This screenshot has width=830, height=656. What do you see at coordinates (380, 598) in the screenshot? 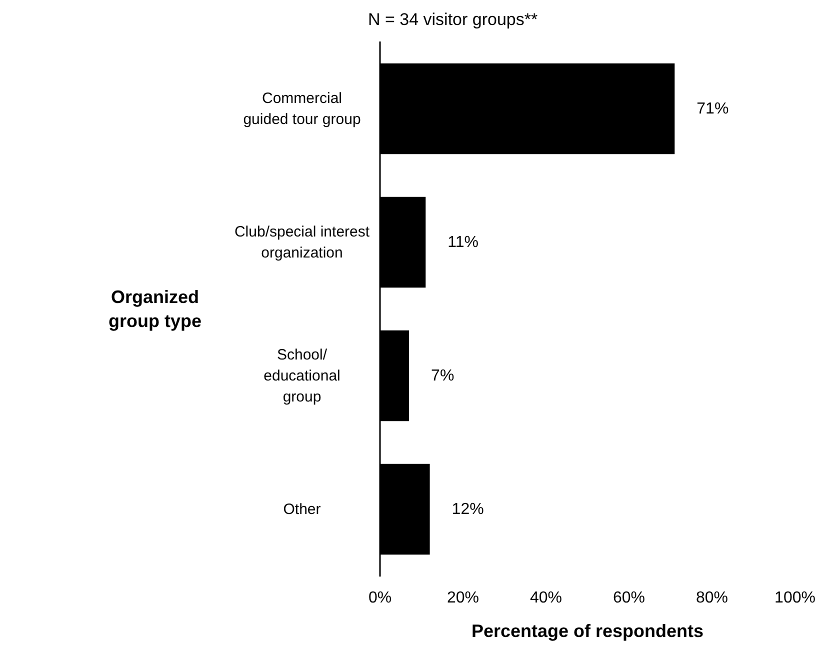
I see `x-tick-label: 0%` at bounding box center [380, 598].